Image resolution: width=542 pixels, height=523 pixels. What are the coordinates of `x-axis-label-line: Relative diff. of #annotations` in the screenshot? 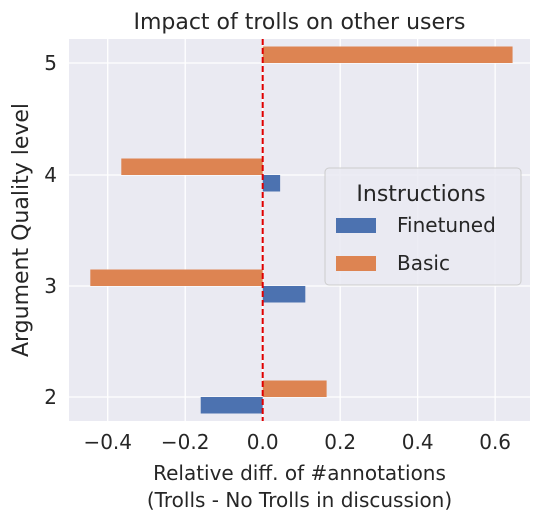 It's located at (299, 473).